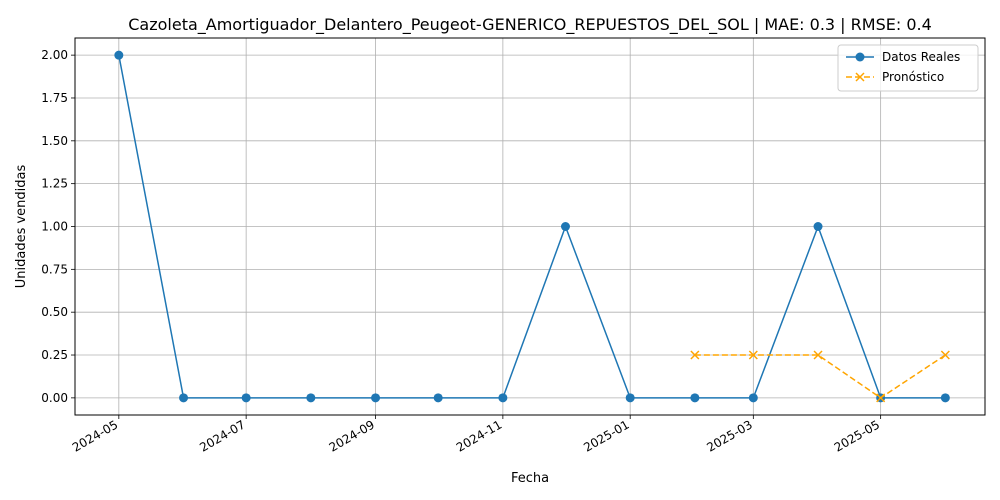 This screenshot has width=1000, height=500. Describe the element at coordinates (54, 141) in the screenshot. I see `y-tick-label: 1.50` at that location.